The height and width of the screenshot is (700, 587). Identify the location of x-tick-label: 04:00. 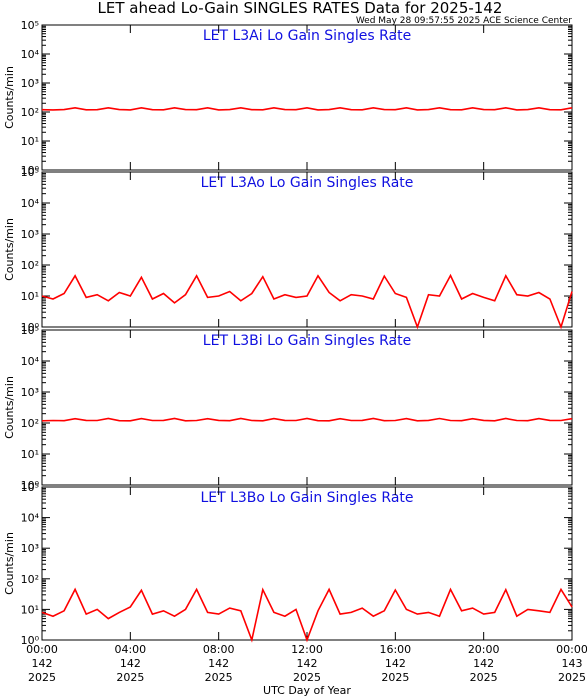
(130, 649).